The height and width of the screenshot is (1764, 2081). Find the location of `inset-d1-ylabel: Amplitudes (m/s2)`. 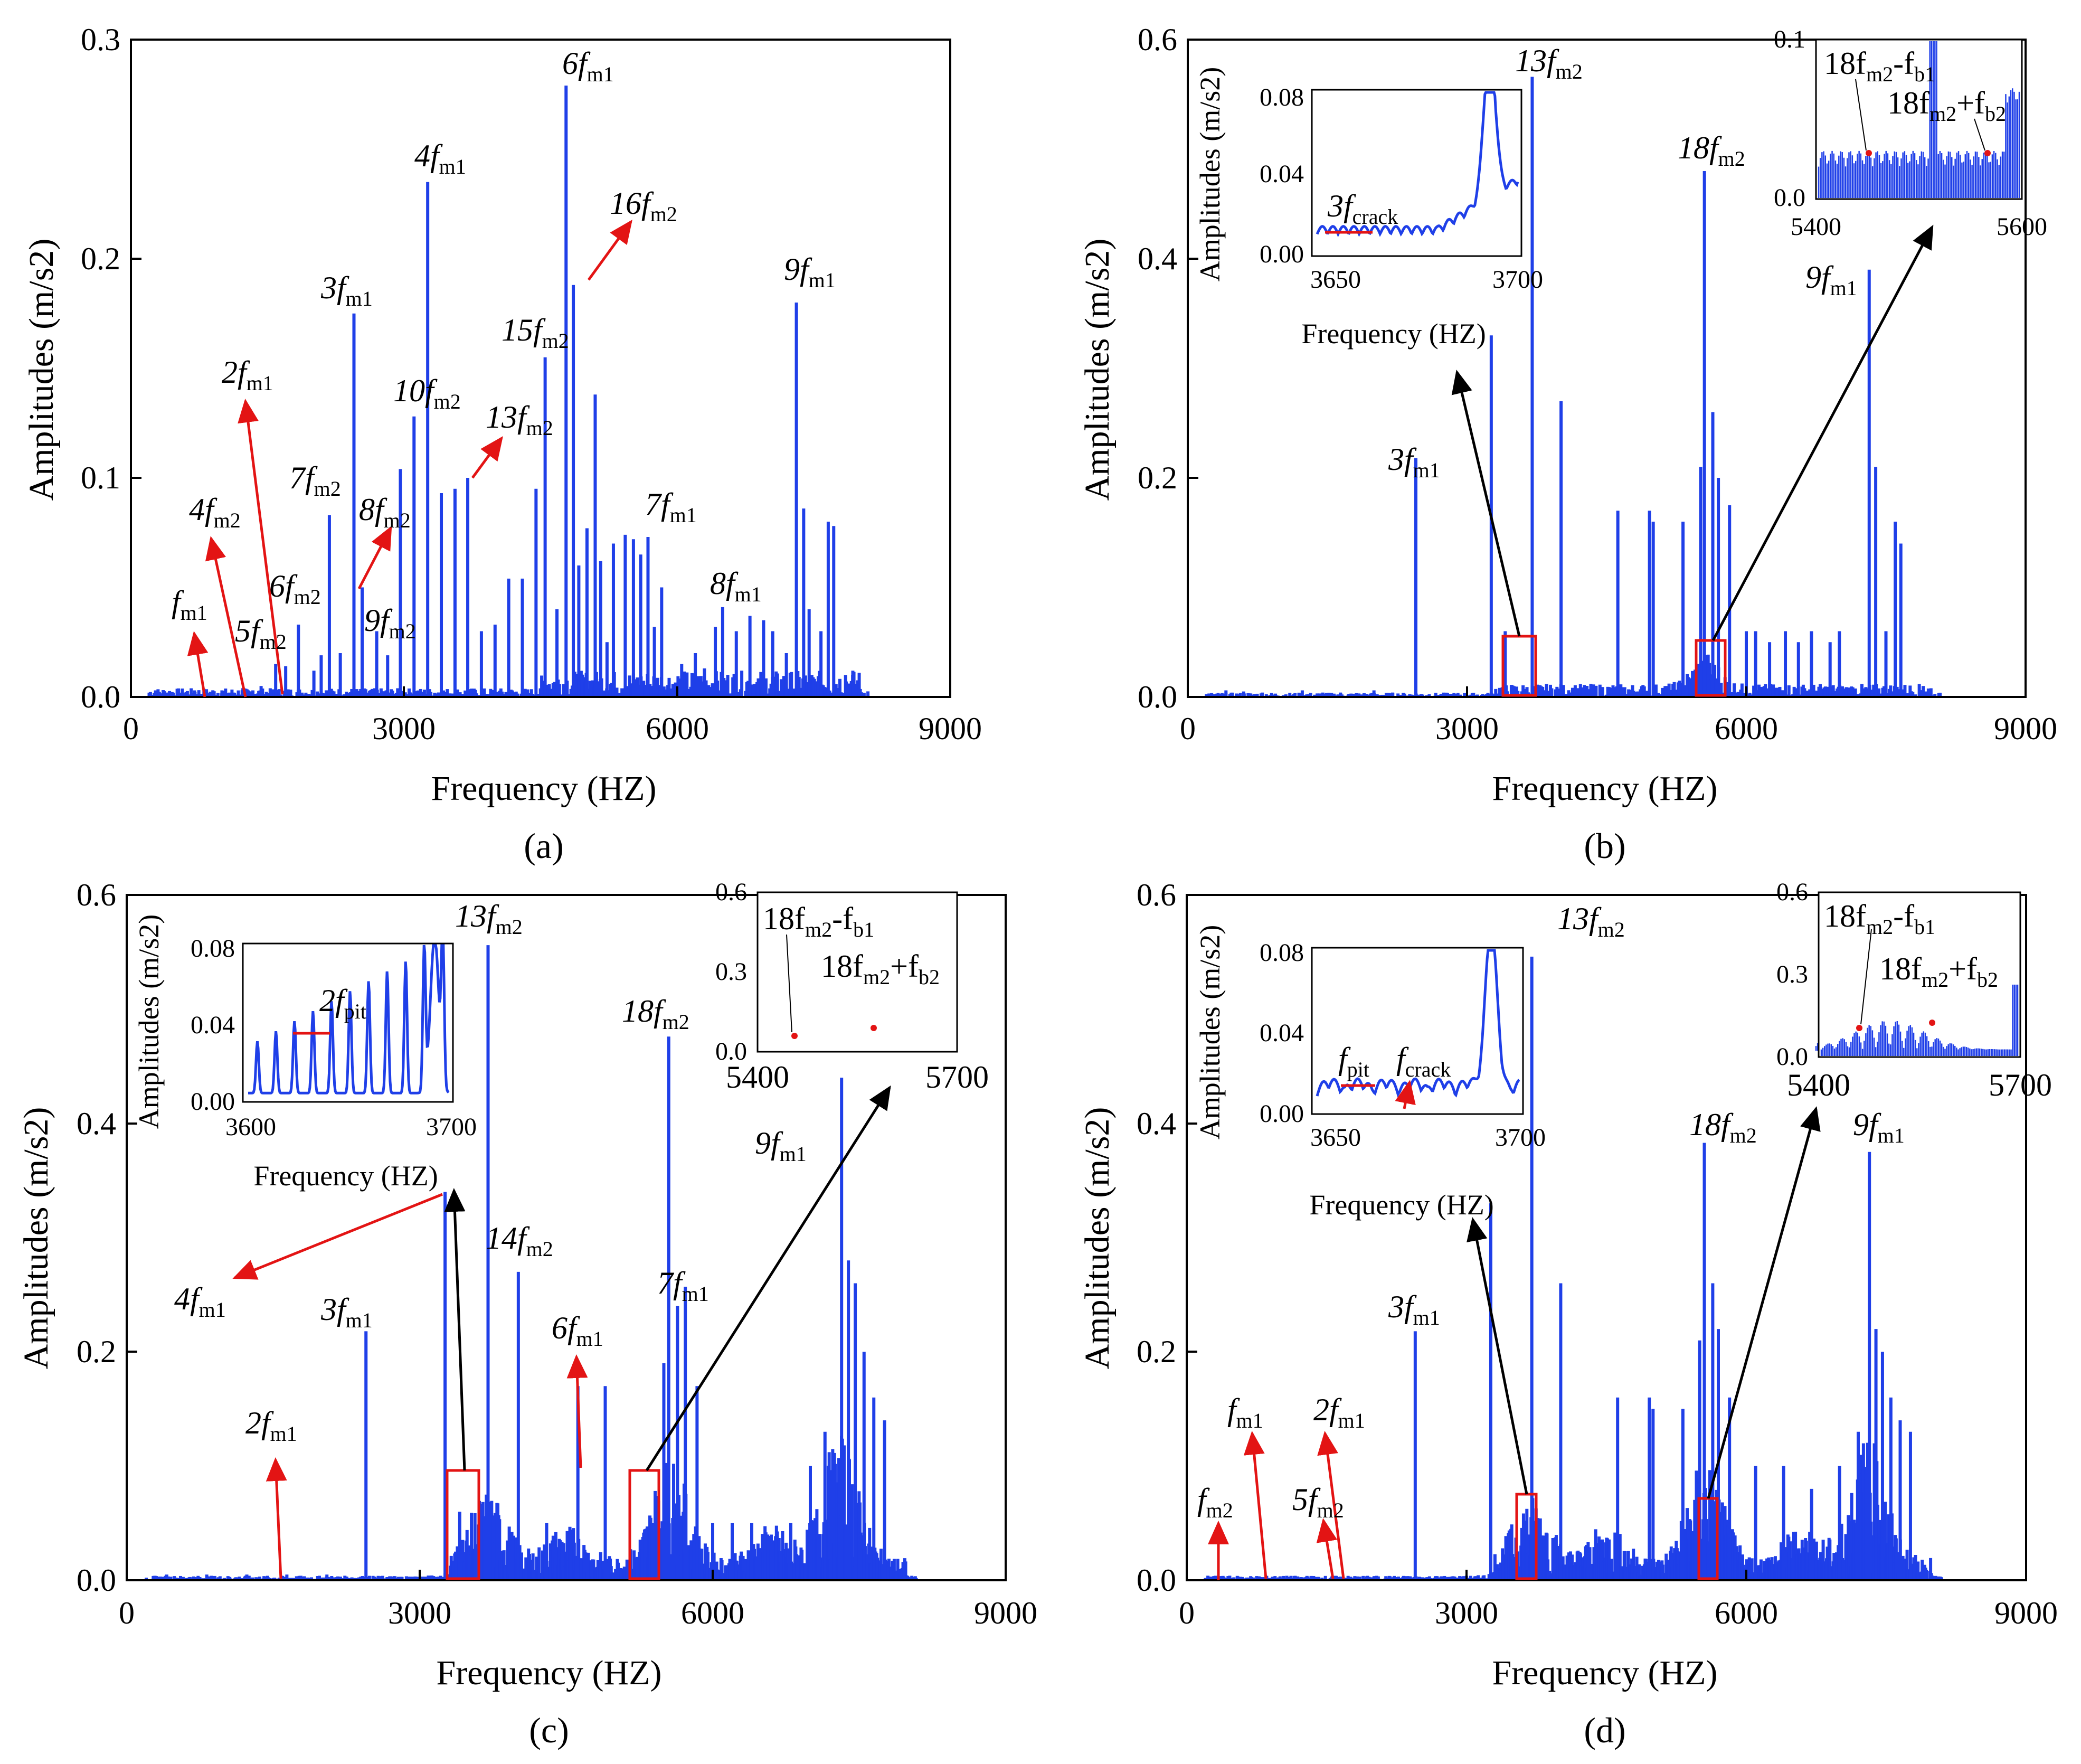

inset-d1-ylabel: Amplitudes (m/s2) is located at coordinates (1210, 1032).